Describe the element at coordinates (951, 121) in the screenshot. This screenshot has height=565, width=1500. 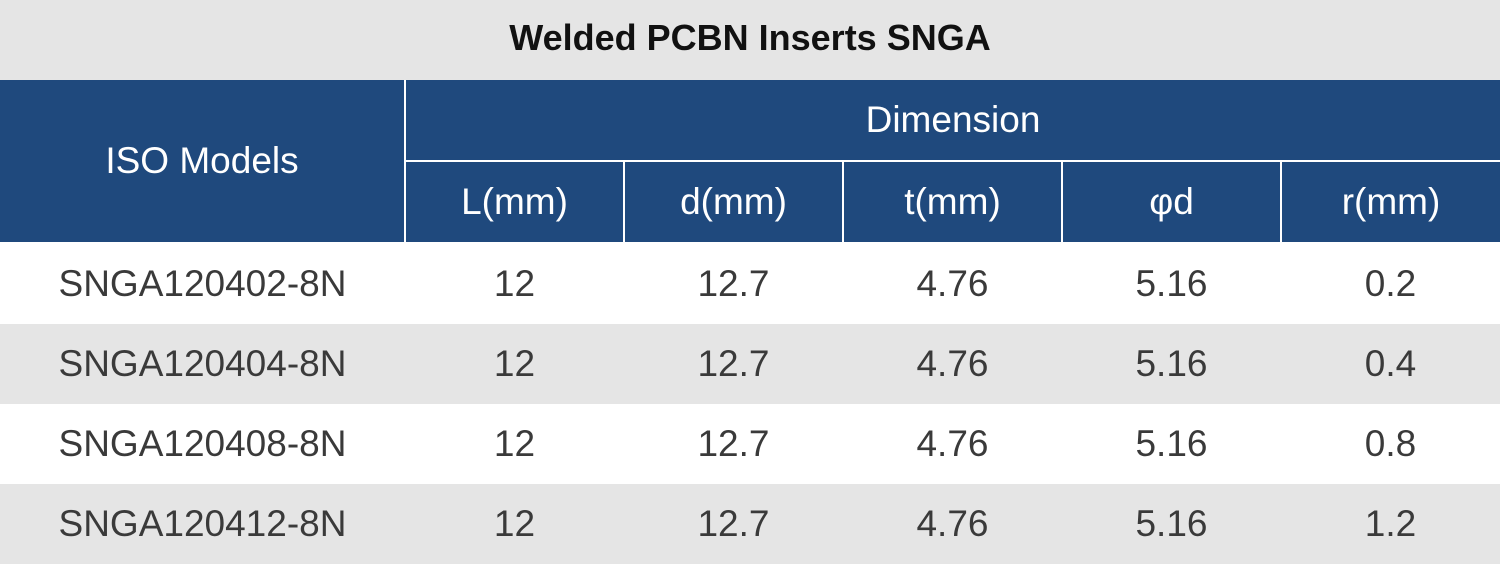
I see `header-dimension: Dimension` at that location.